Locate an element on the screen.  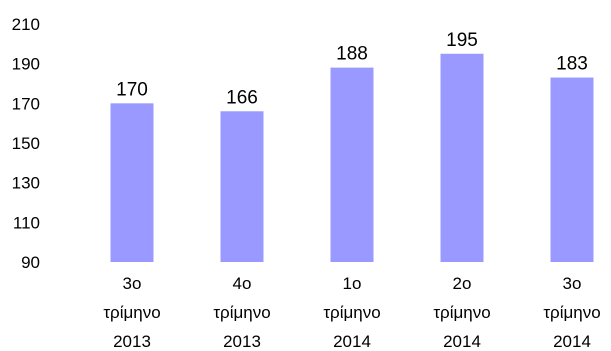
y-tick-label: 110 is located at coordinates (26, 222).